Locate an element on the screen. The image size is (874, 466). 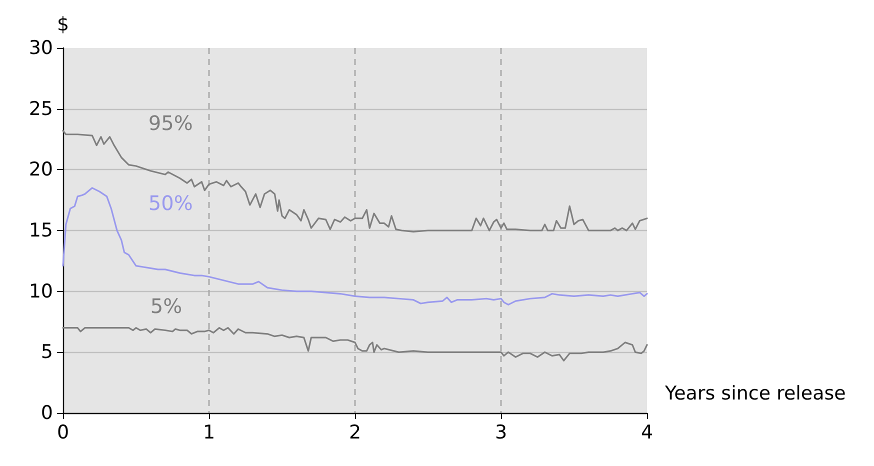
y-tick-label: 20 is located at coordinates (40, 169).